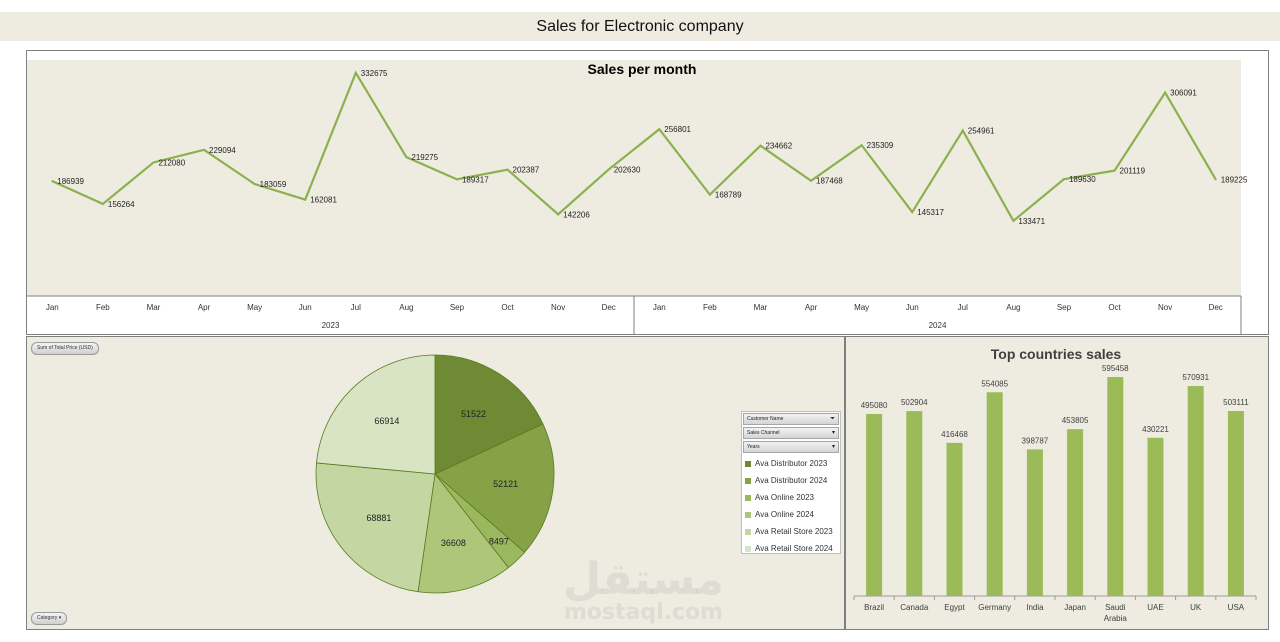 The height and width of the screenshot is (642, 1280). I want to click on bar-value-label: 416468, so click(954, 434).